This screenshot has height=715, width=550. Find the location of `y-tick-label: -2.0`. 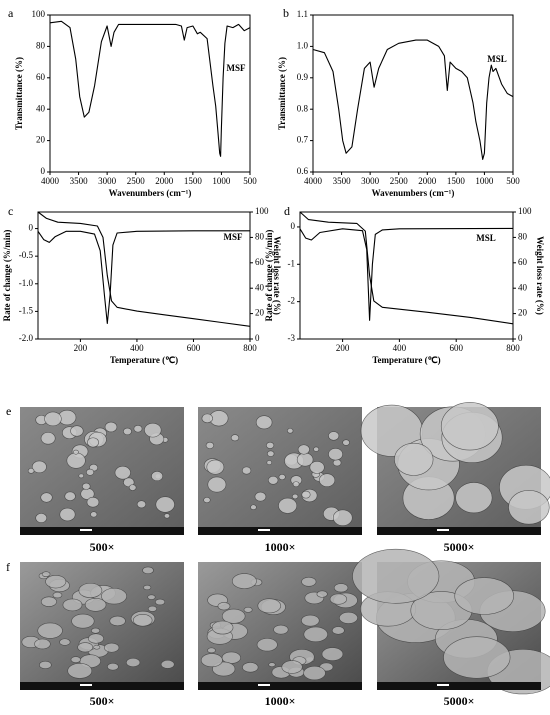

y-tick-label: -2.0 is located at coordinates (26, 338).